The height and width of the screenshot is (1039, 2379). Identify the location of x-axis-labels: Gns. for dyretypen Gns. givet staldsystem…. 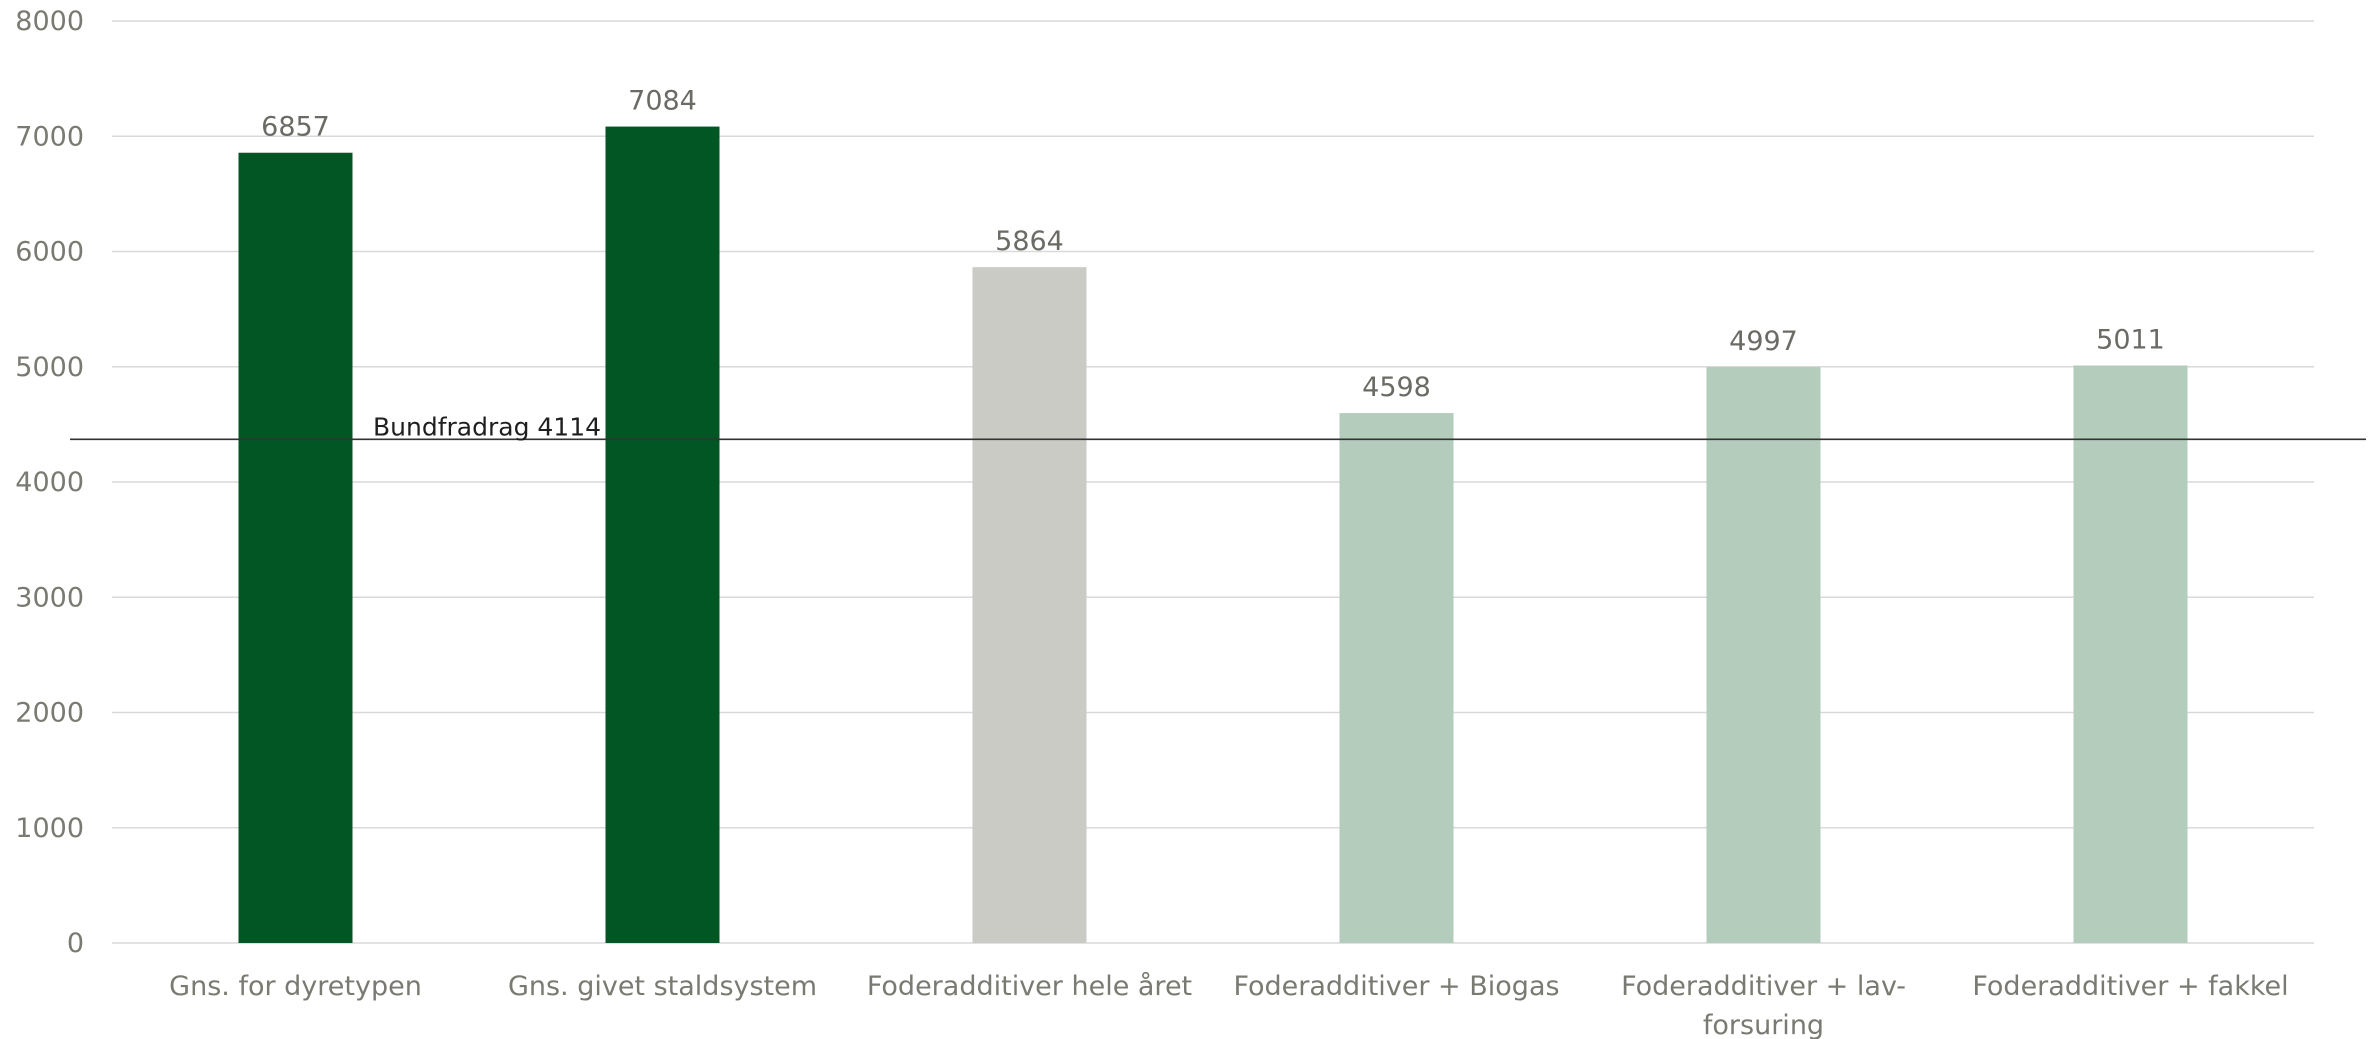
(1228, 1005).